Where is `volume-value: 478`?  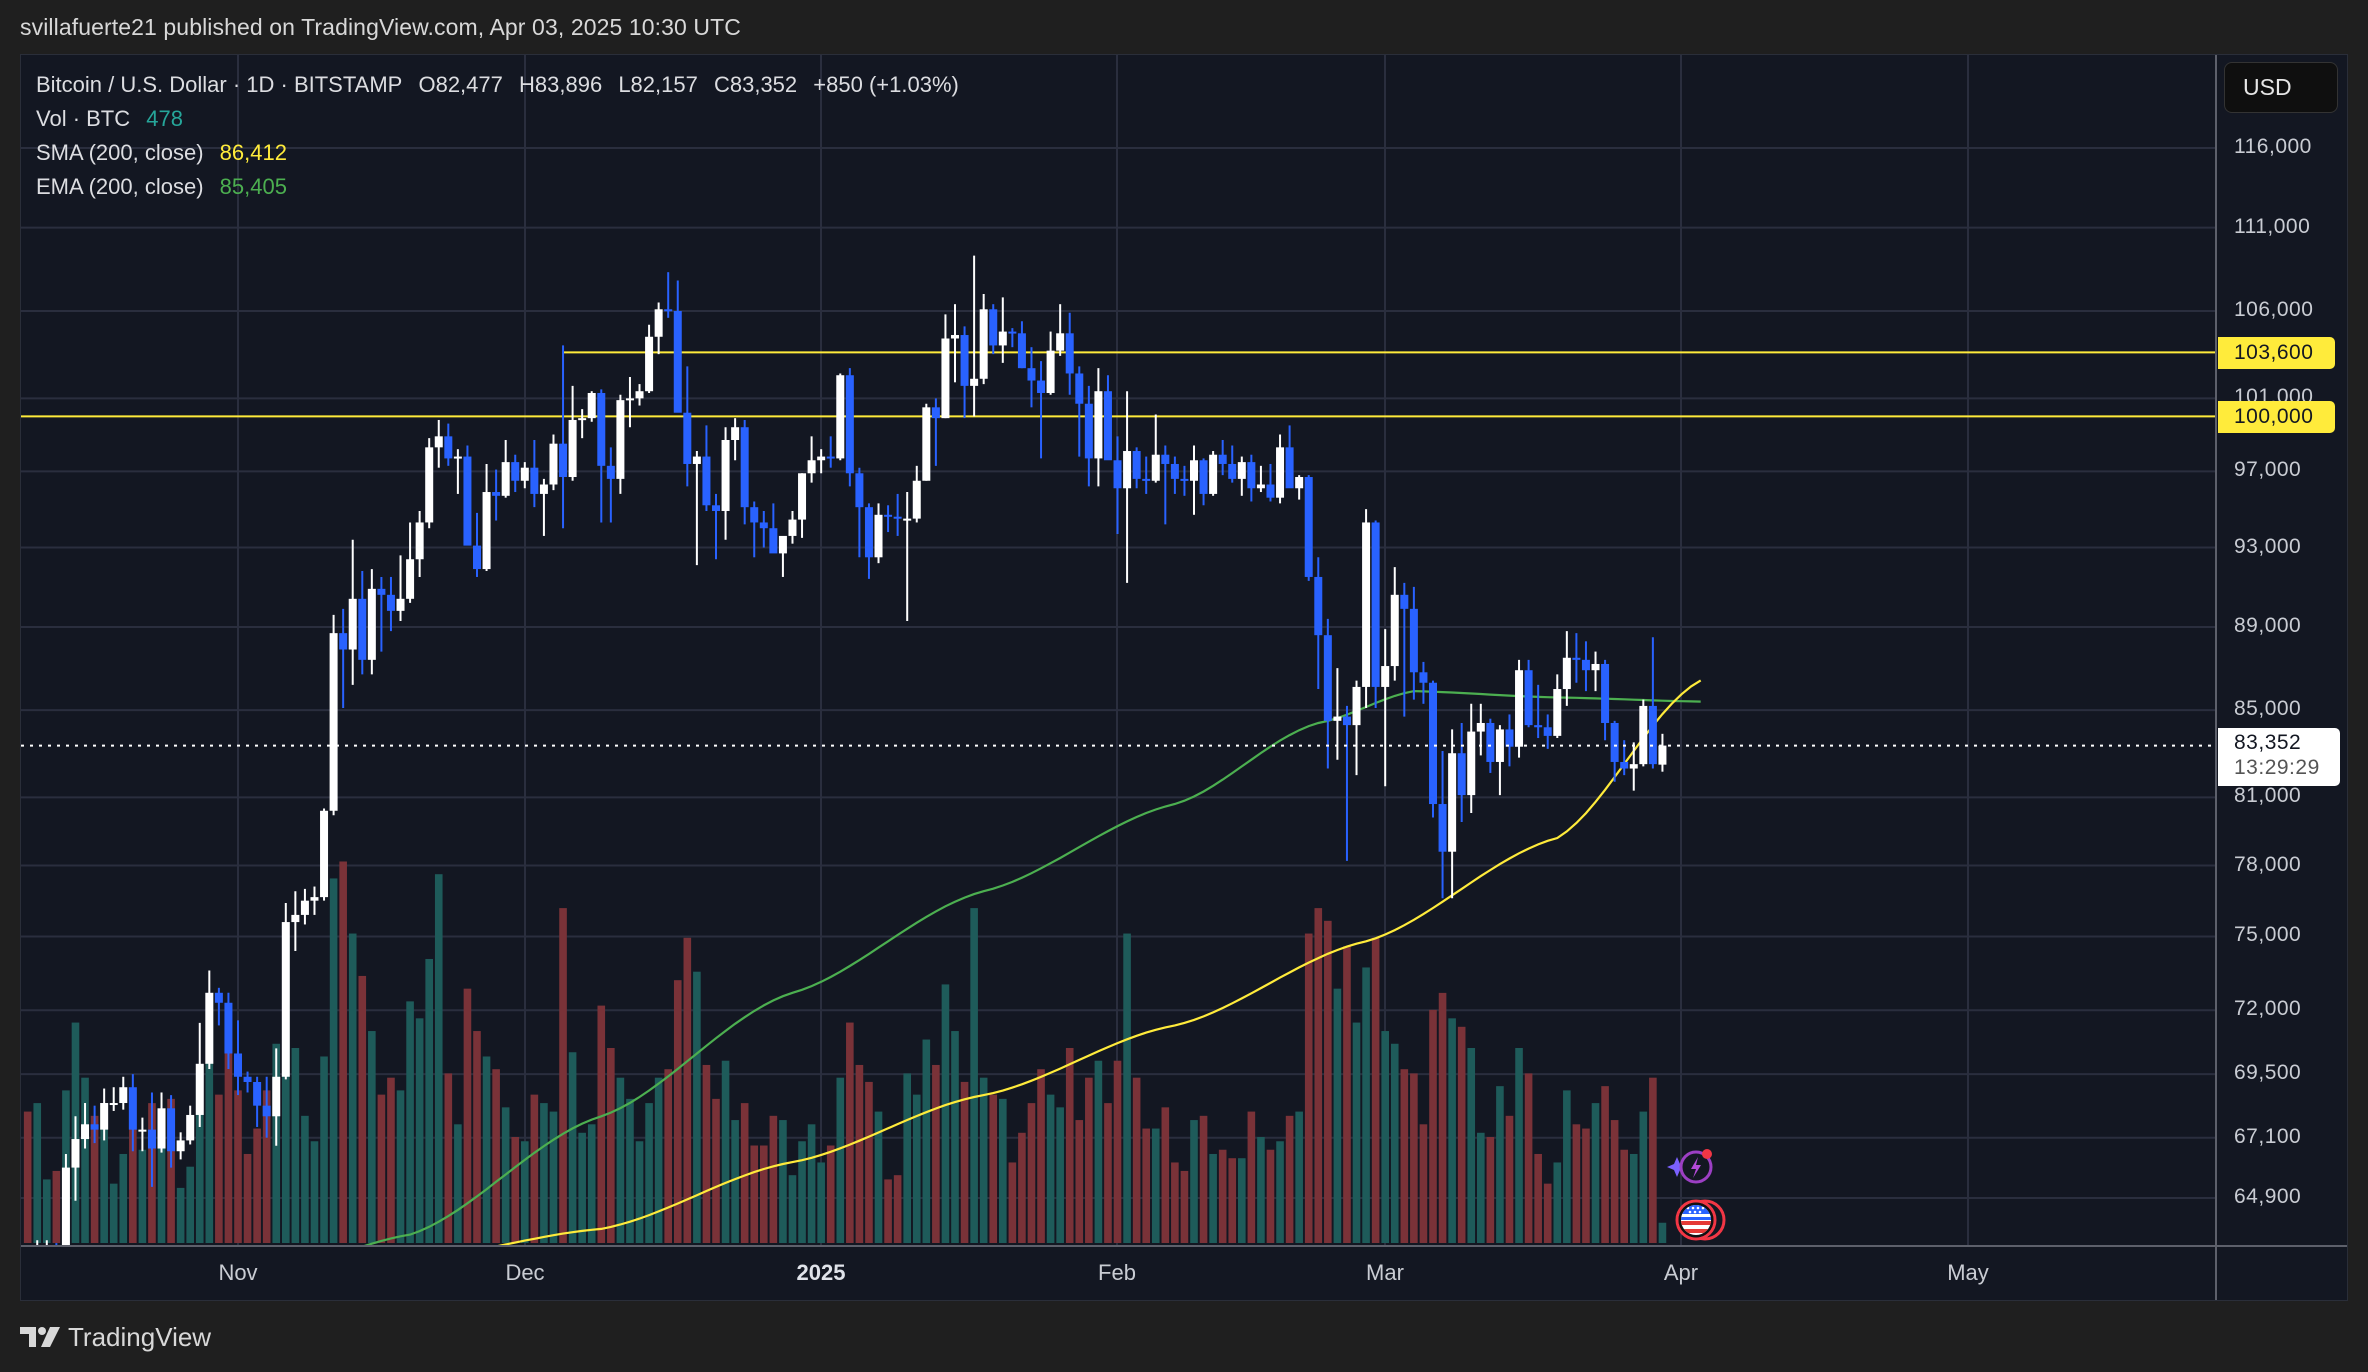
volume-value: 478 is located at coordinates (164, 118).